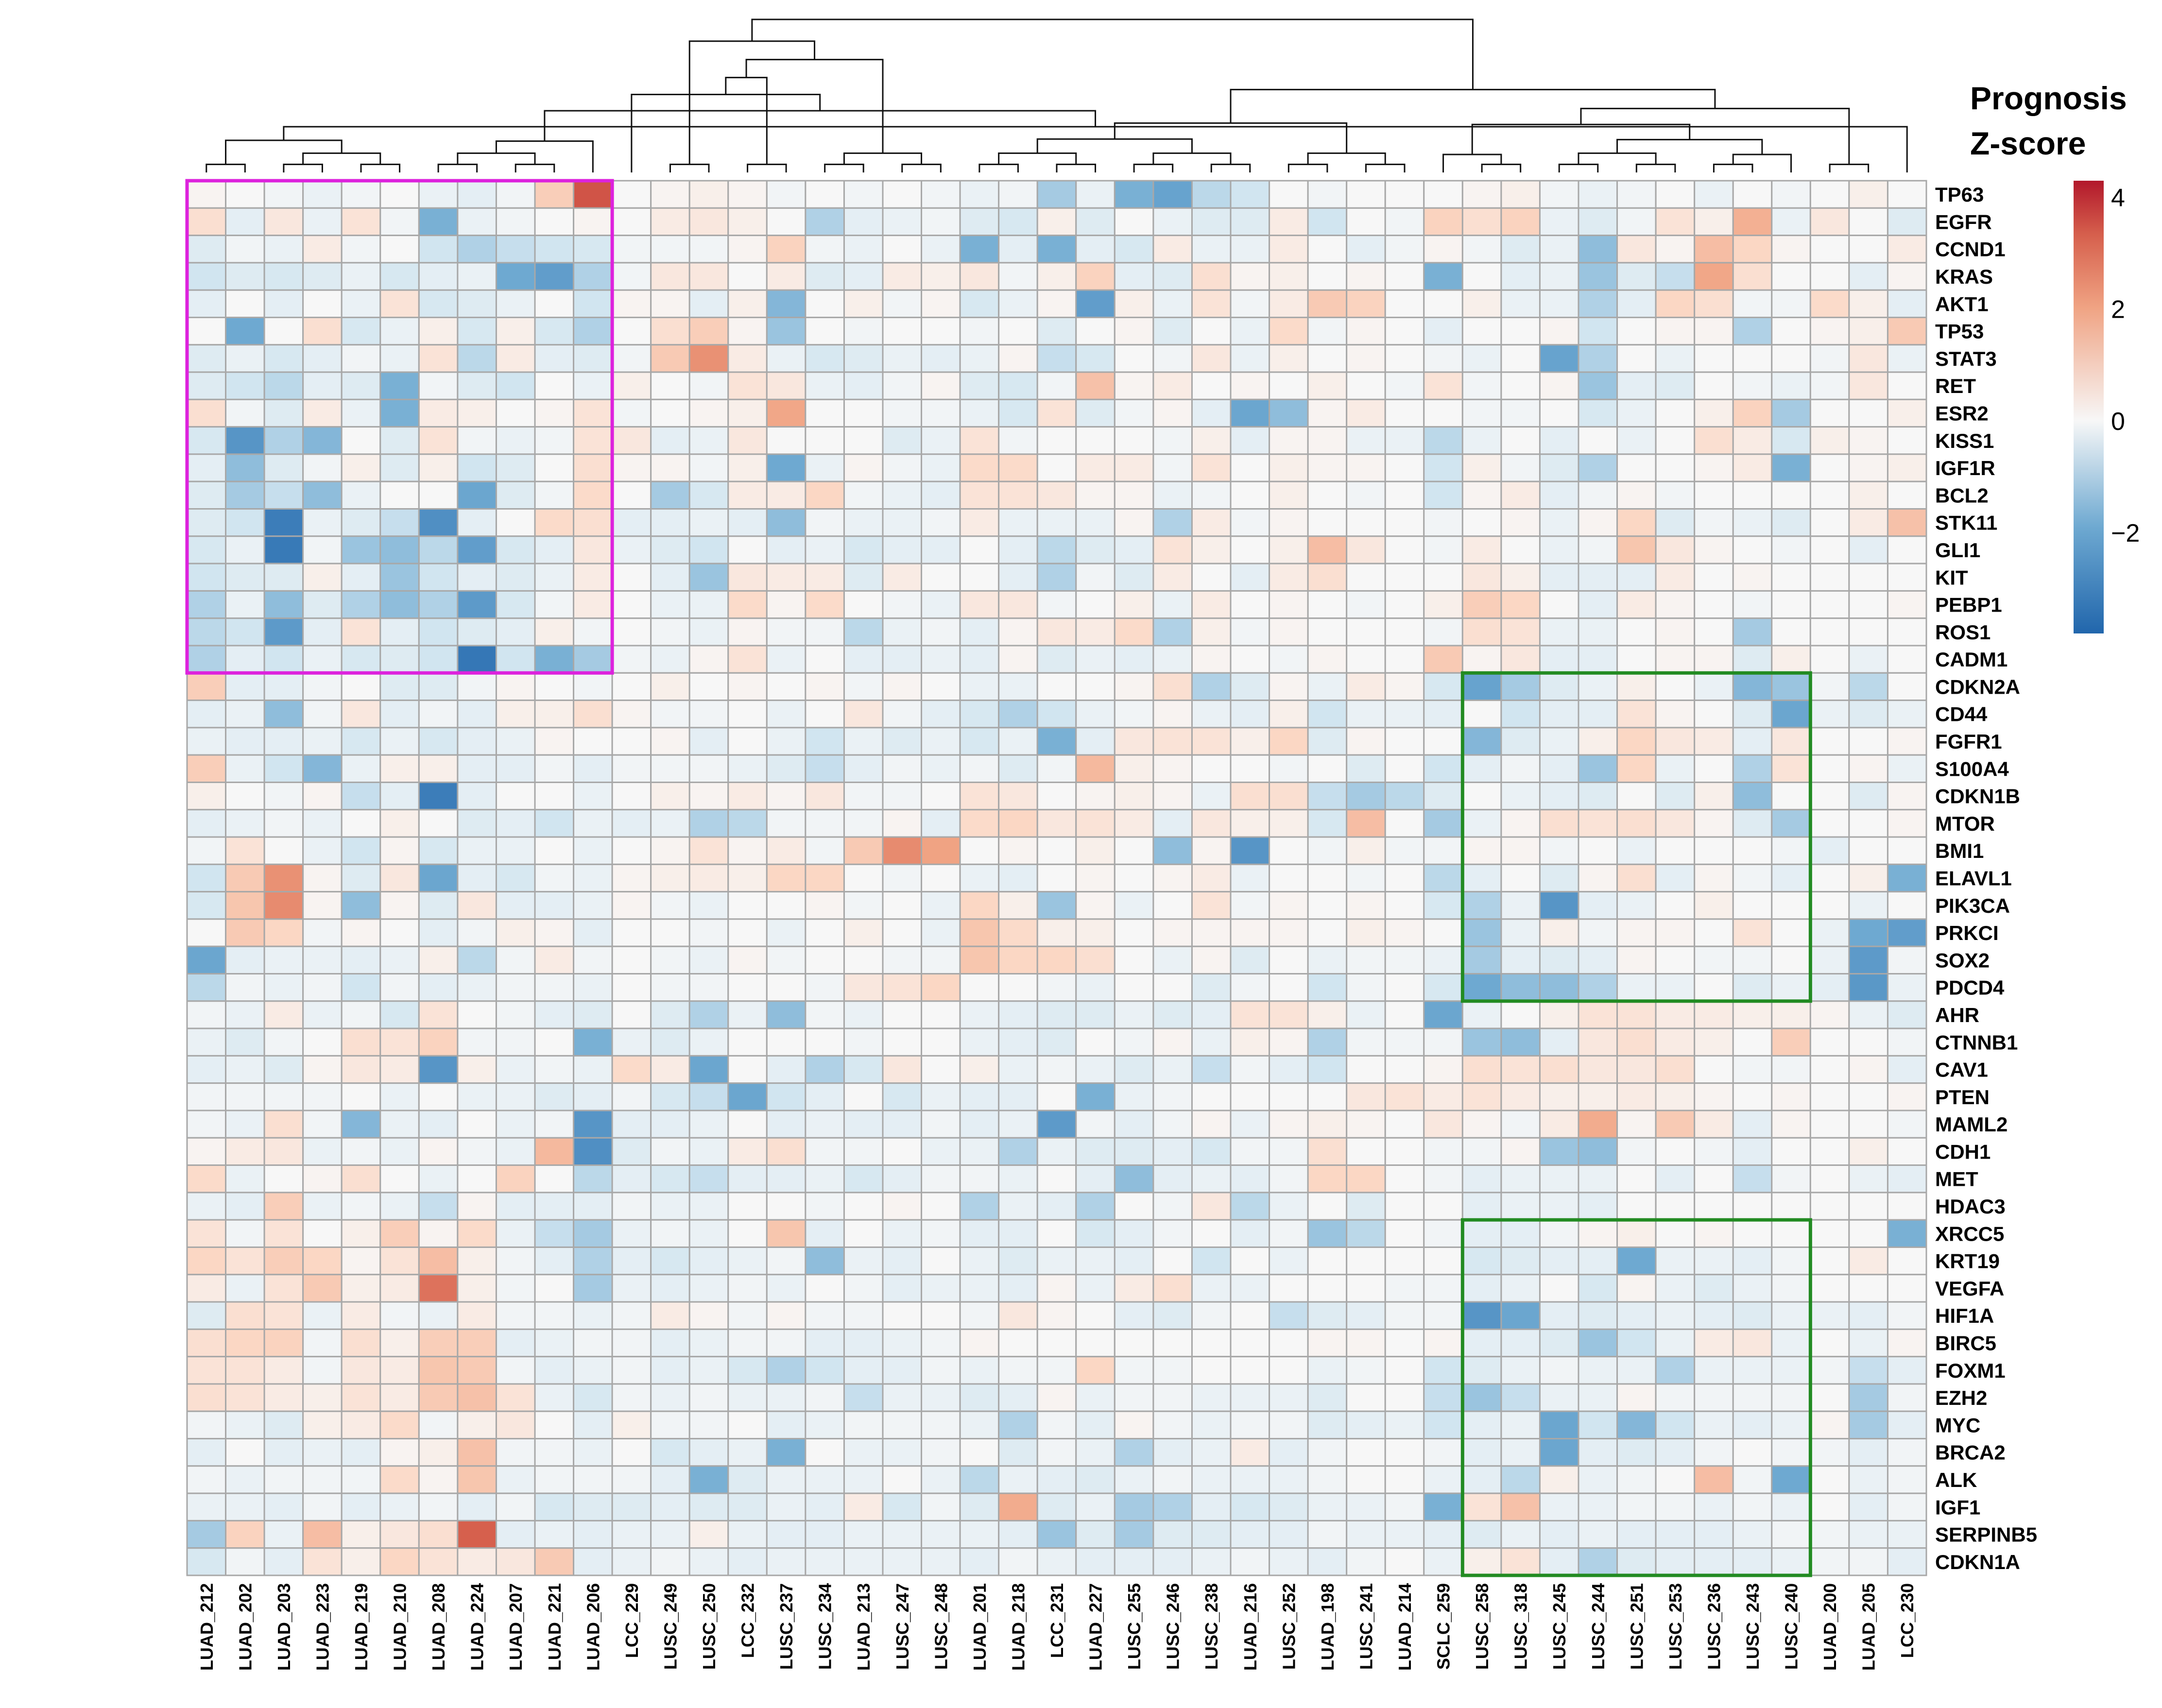 This screenshot has height=1708, width=2162. What do you see at coordinates (496, 158) in the screenshot?
I see `dendrogram-branch` at bounding box center [496, 158].